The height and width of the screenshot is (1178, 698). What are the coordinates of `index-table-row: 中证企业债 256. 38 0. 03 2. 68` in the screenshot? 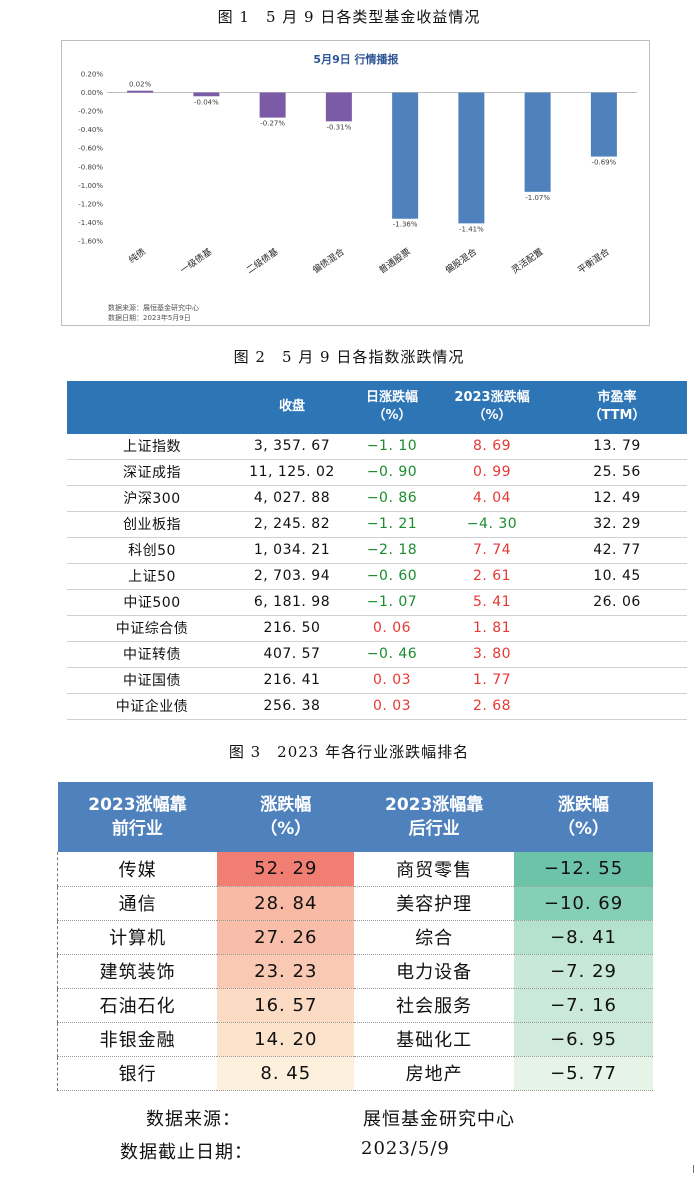 It's located at (377, 706).